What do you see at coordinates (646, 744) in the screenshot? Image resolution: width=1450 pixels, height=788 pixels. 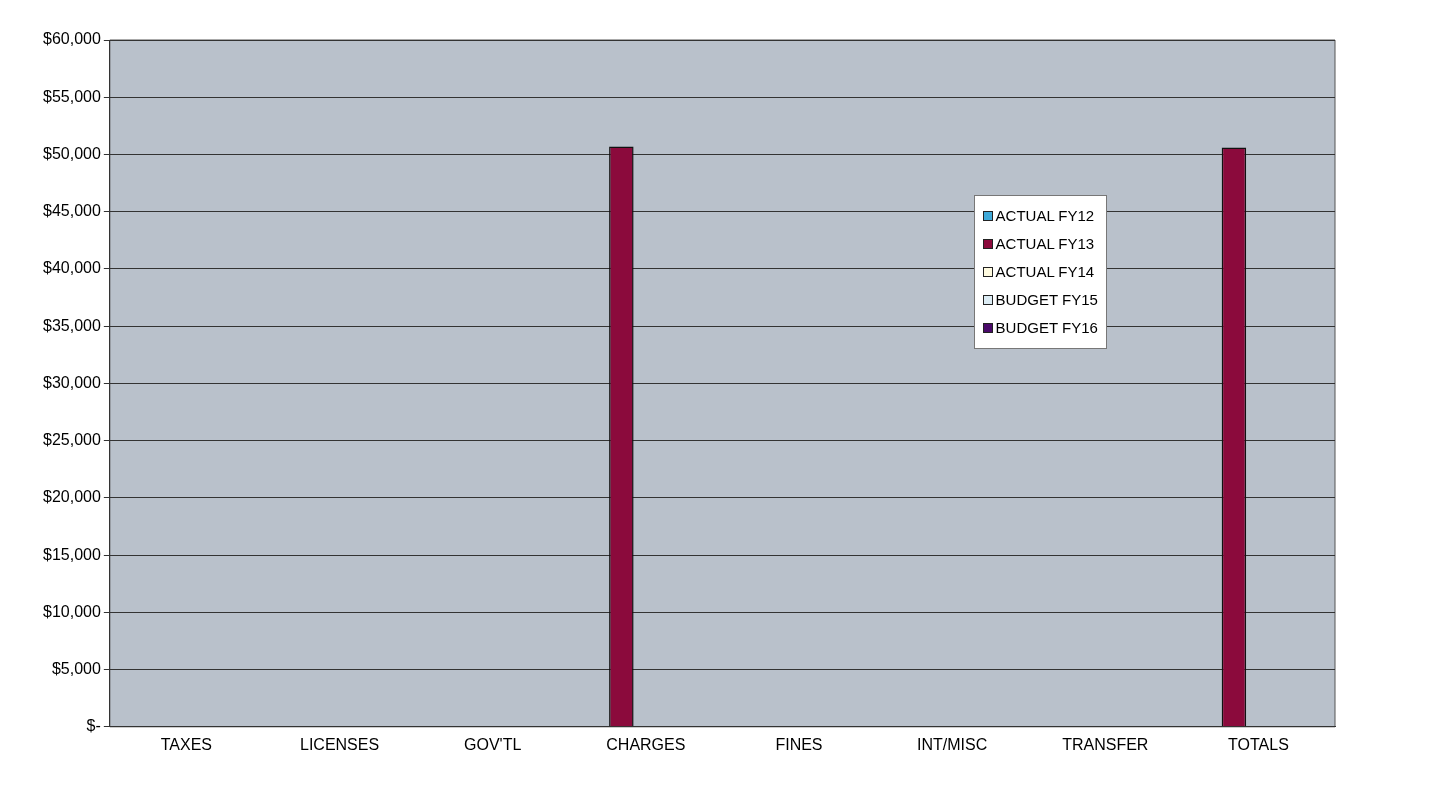 I see `x-tick-label: CHARGES` at bounding box center [646, 744].